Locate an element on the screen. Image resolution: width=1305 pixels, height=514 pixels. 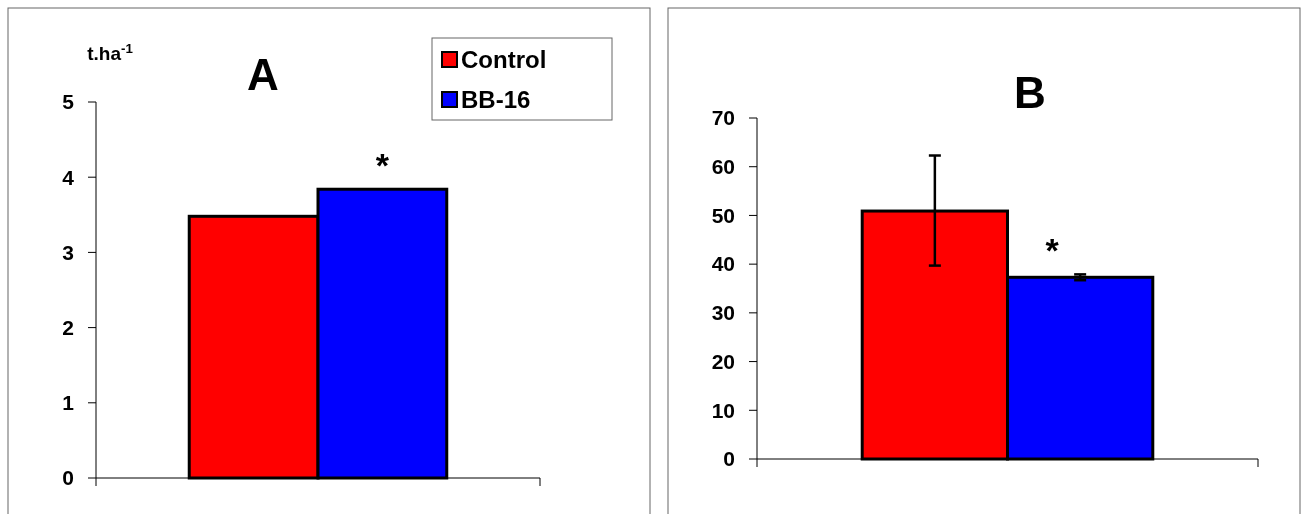
y-tick-label: 4 is located at coordinates (68, 177).